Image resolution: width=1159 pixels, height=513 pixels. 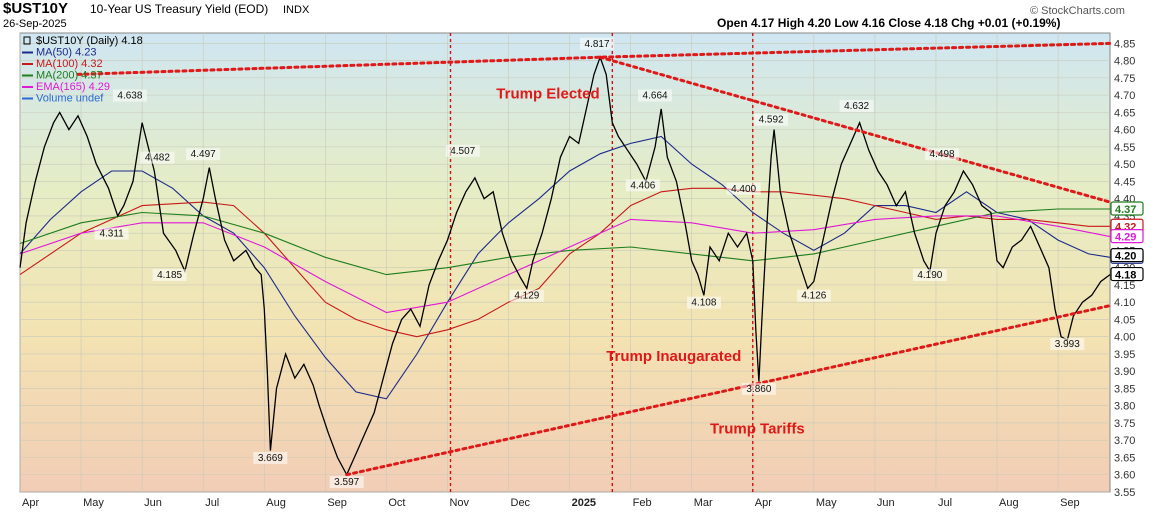 I want to click on point-label: 3.860, so click(x=758, y=389).